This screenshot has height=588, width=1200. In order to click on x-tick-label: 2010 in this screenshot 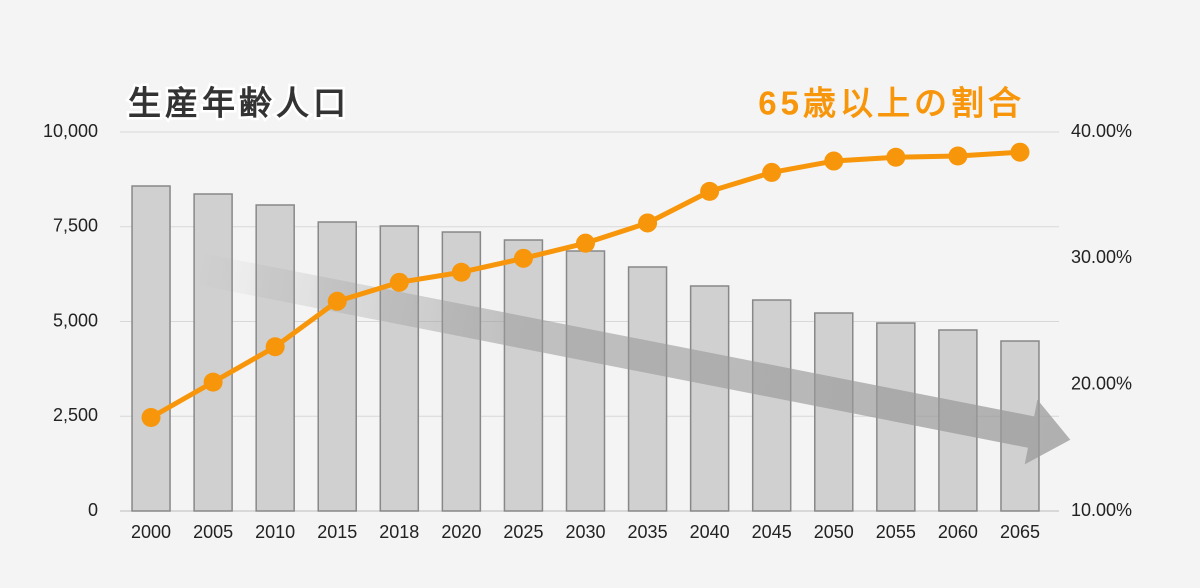, I will do `click(275, 532)`.